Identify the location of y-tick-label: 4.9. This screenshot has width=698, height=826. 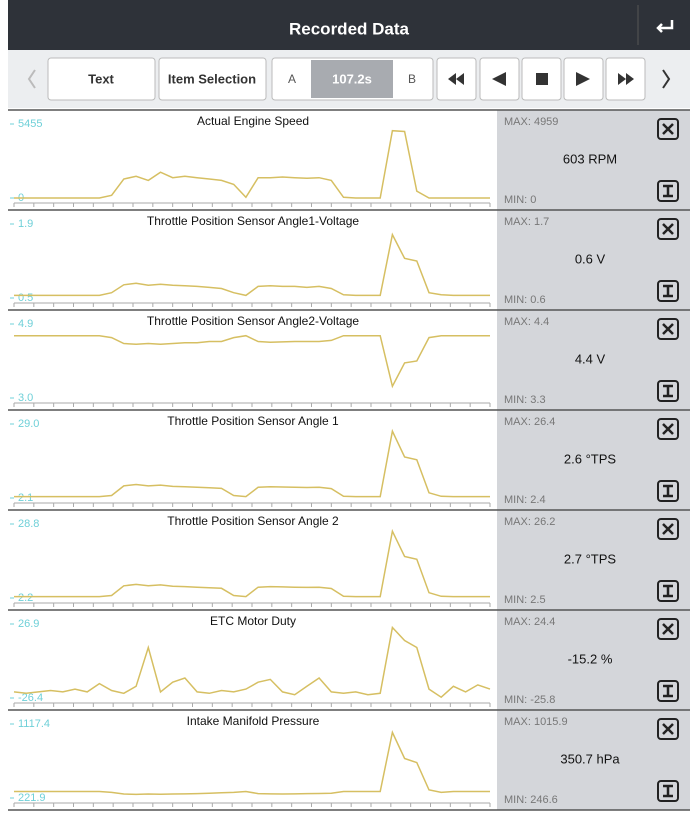
(25, 324).